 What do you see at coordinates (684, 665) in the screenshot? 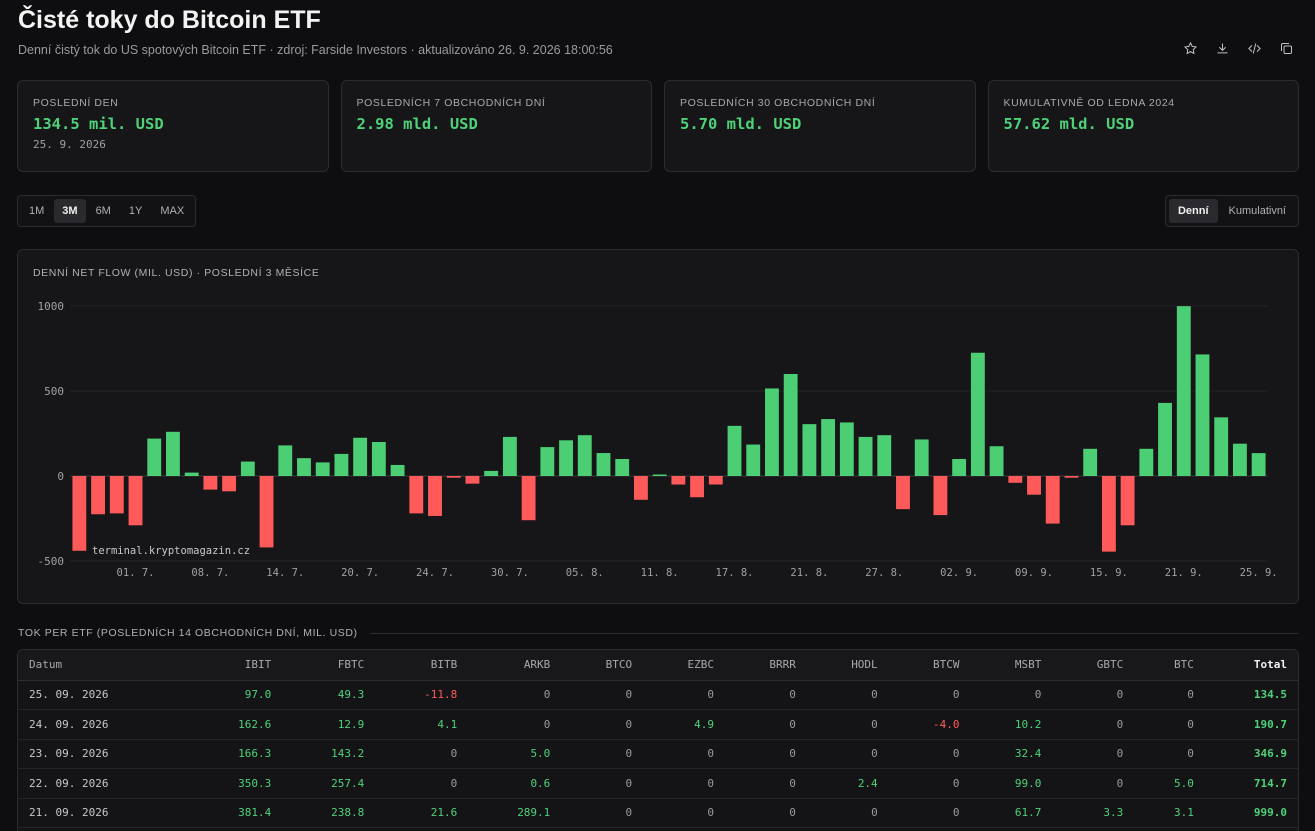
I see `column-header: EZBC` at bounding box center [684, 665].